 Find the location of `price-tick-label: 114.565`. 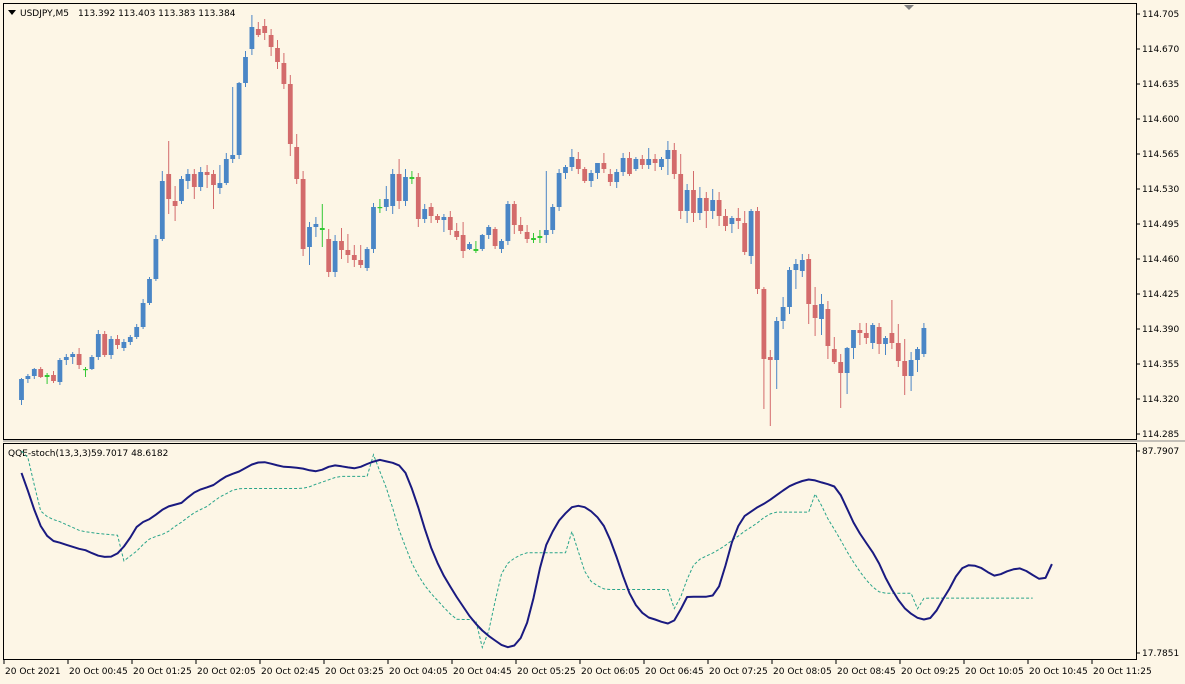

price-tick-label: 114.565 is located at coordinates (1160, 155).